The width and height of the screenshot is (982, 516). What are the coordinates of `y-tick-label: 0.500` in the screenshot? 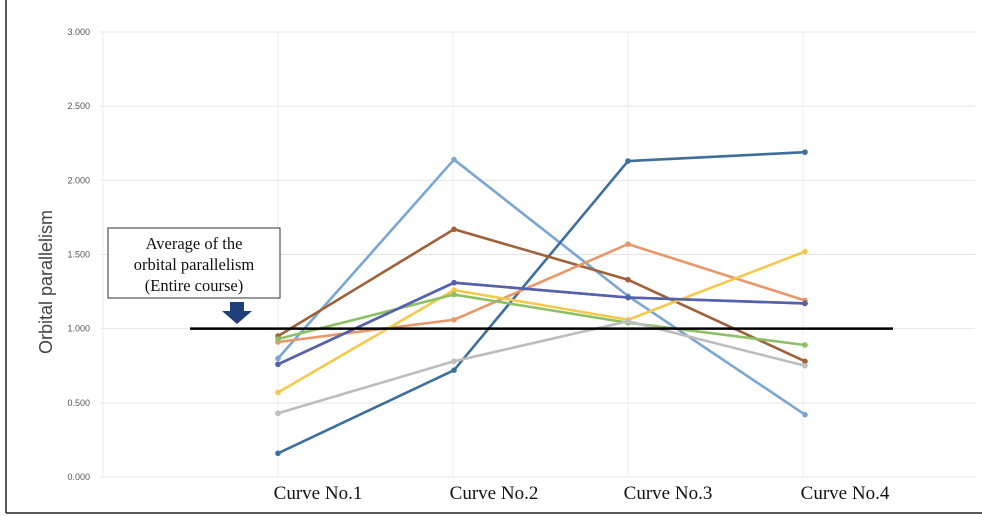 It's located at (78, 403).